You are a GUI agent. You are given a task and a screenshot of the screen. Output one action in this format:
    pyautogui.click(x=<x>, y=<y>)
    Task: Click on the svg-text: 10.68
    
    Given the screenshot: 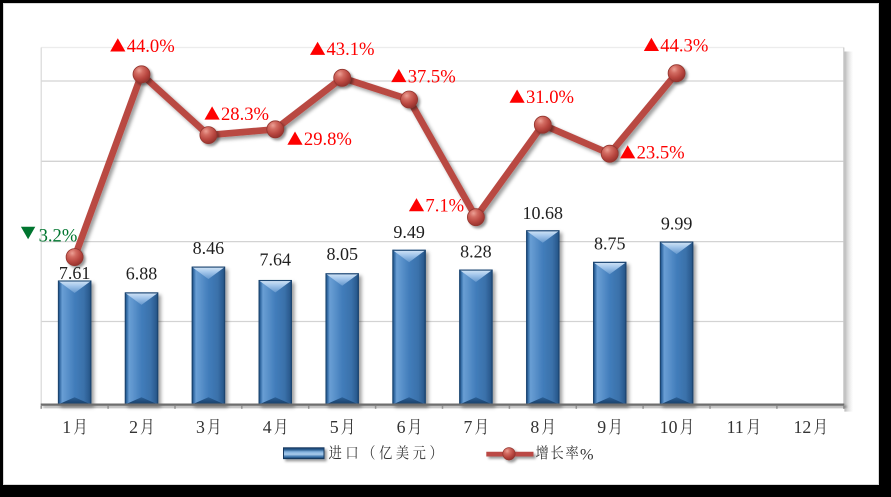 What is the action you would take?
    pyautogui.click(x=543, y=213)
    